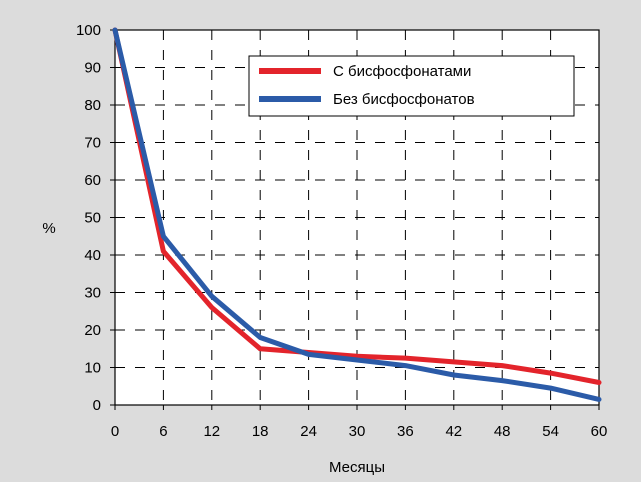 The width and height of the screenshot is (641, 487). Describe the element at coordinates (405, 431) in the screenshot. I see `x-tick-label: 36` at that location.